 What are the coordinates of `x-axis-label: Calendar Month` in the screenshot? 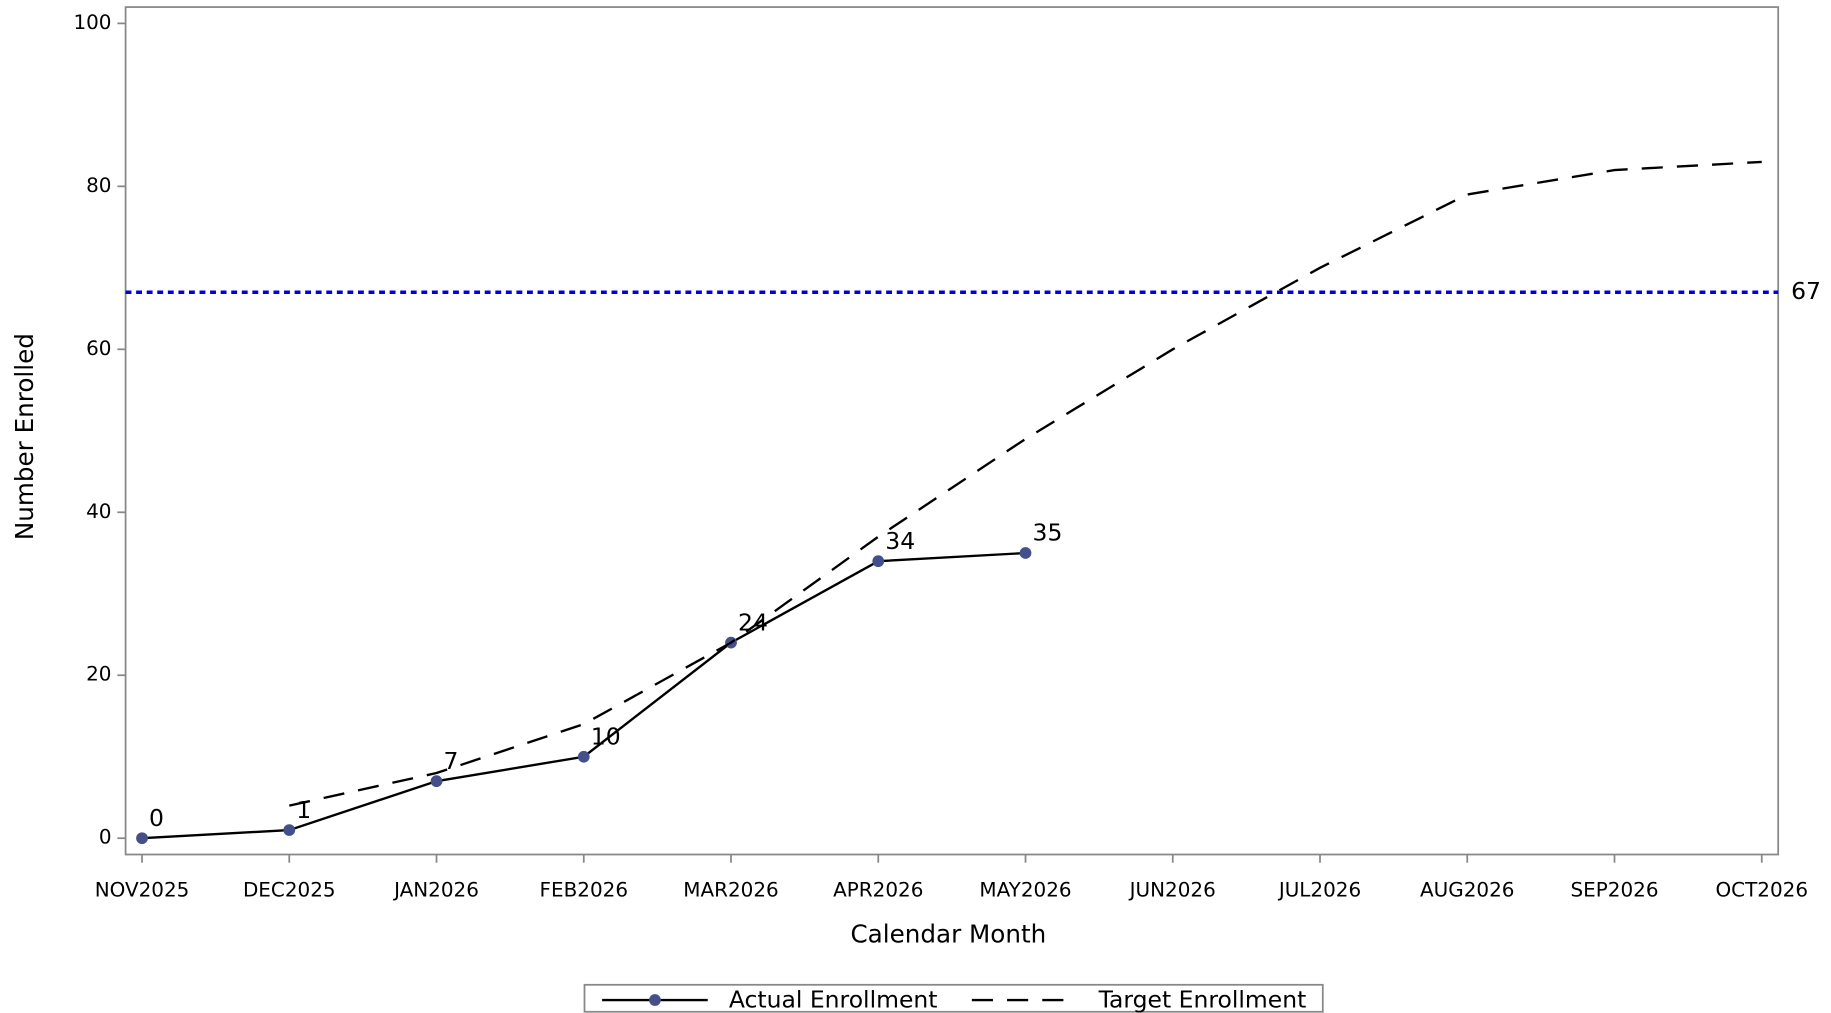 It's located at (948, 933).